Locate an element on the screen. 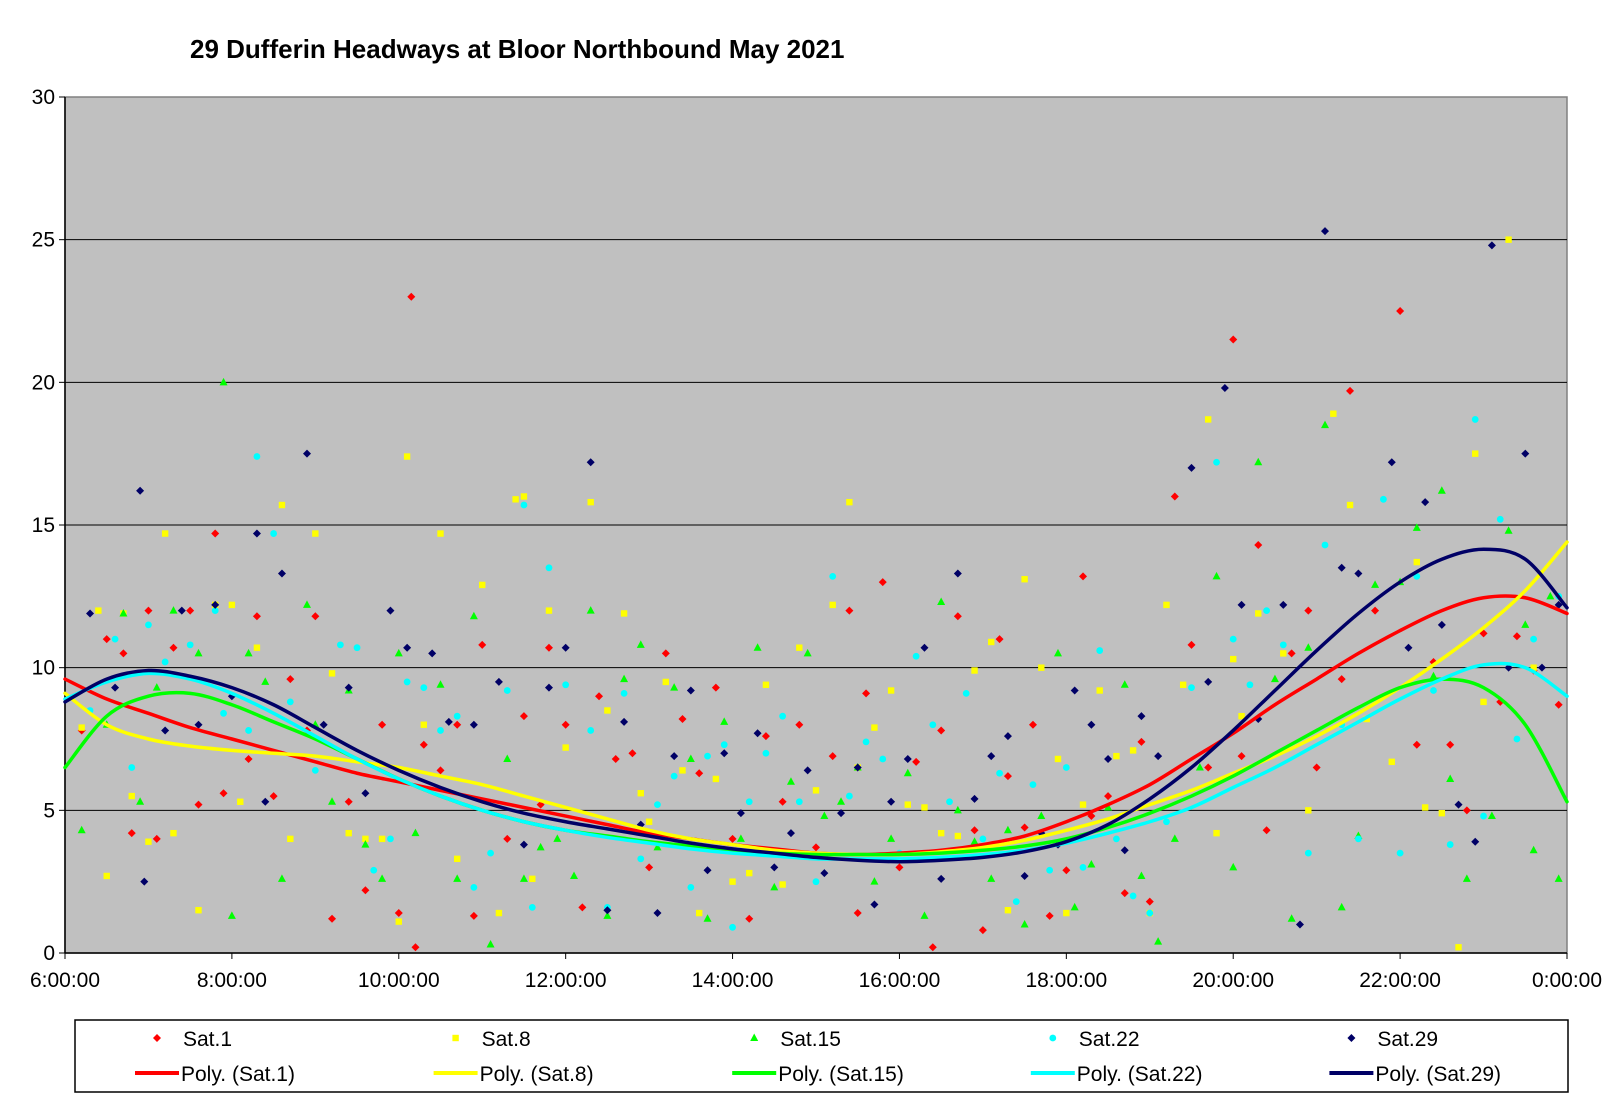 This screenshot has height=1104, width=1614. x-tick-label: 8:00:00 is located at coordinates (232, 980).